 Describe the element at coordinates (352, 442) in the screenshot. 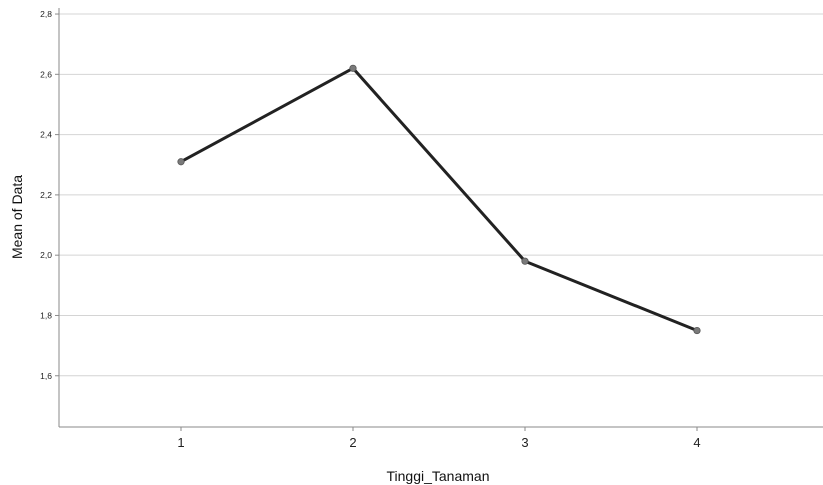

I see `x-tick-label: 2` at that location.